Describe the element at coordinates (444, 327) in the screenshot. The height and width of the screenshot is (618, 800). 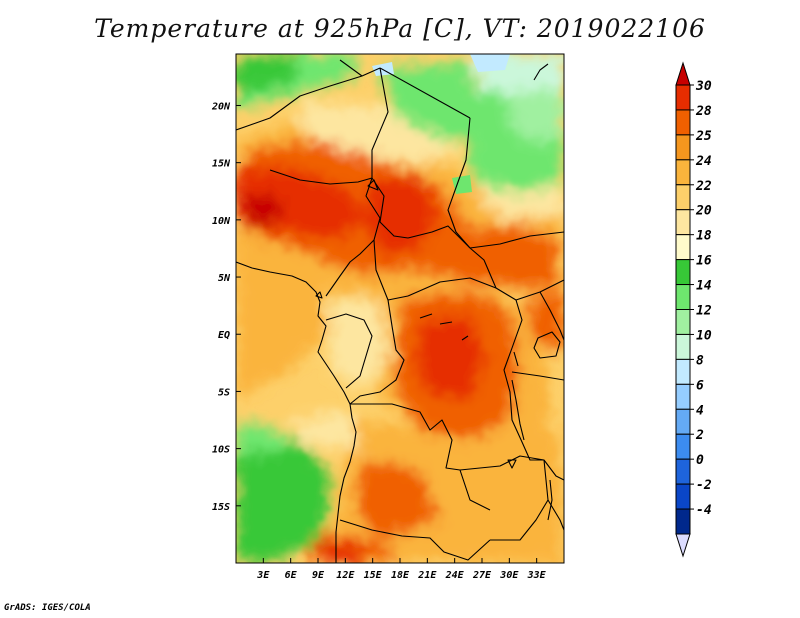
I see `congo-river-islands` at that location.